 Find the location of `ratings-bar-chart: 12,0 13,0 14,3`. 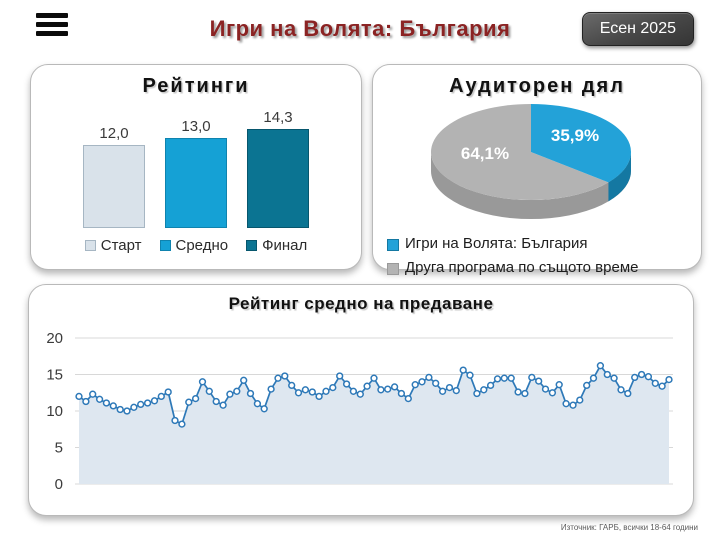

ratings-bar-chart: 12,0 13,0 14,3 is located at coordinates (196, 164).